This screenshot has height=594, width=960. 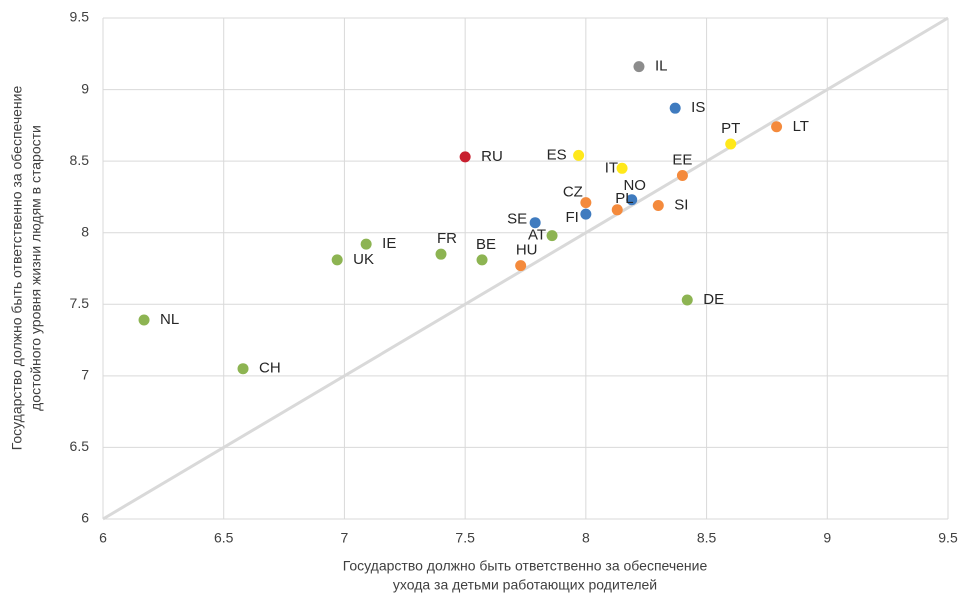 What do you see at coordinates (707, 538) in the screenshot?
I see `x-tick-label: 8.5` at bounding box center [707, 538].